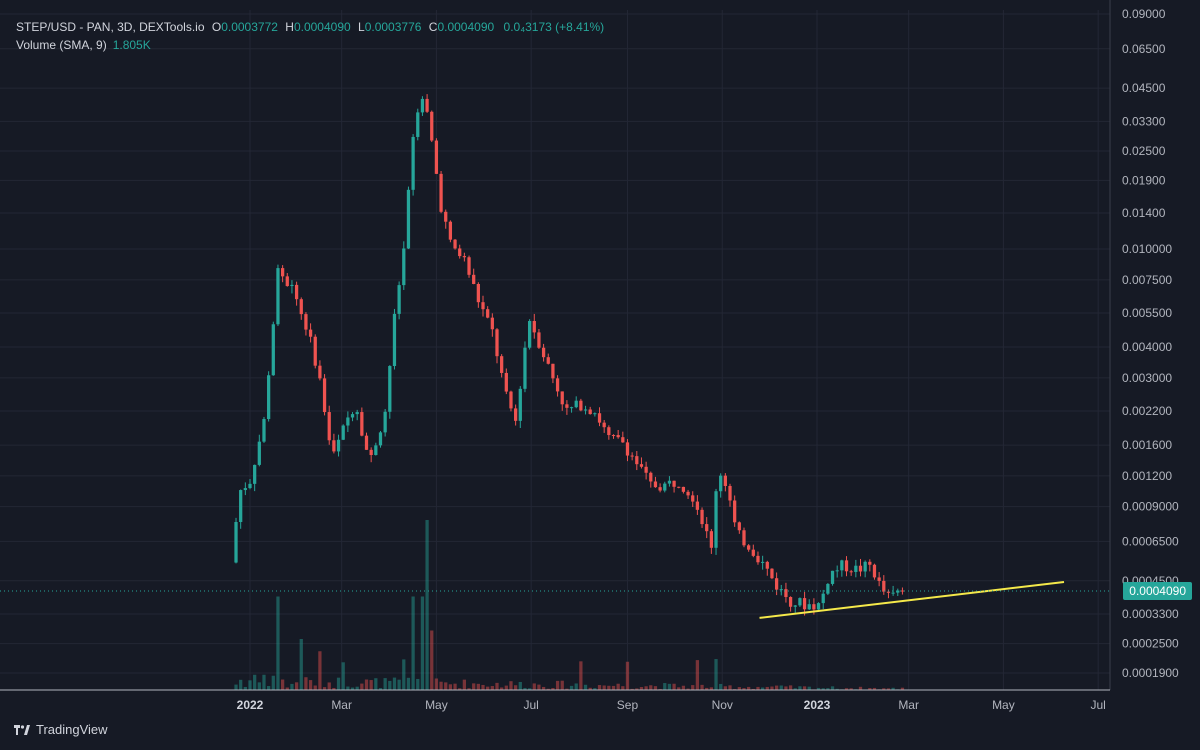 The height and width of the screenshot is (750, 1200). Describe the element at coordinates (817, 705) in the screenshot. I see `x-tick-label: 2023` at that location.